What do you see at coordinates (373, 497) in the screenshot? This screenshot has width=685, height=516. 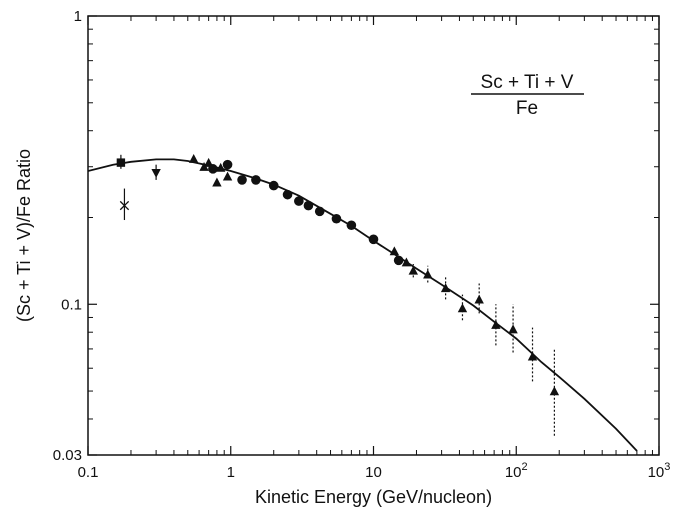 I see `x-axis-title: Kinetic Energy (GeV/nucleon)` at bounding box center [373, 497].